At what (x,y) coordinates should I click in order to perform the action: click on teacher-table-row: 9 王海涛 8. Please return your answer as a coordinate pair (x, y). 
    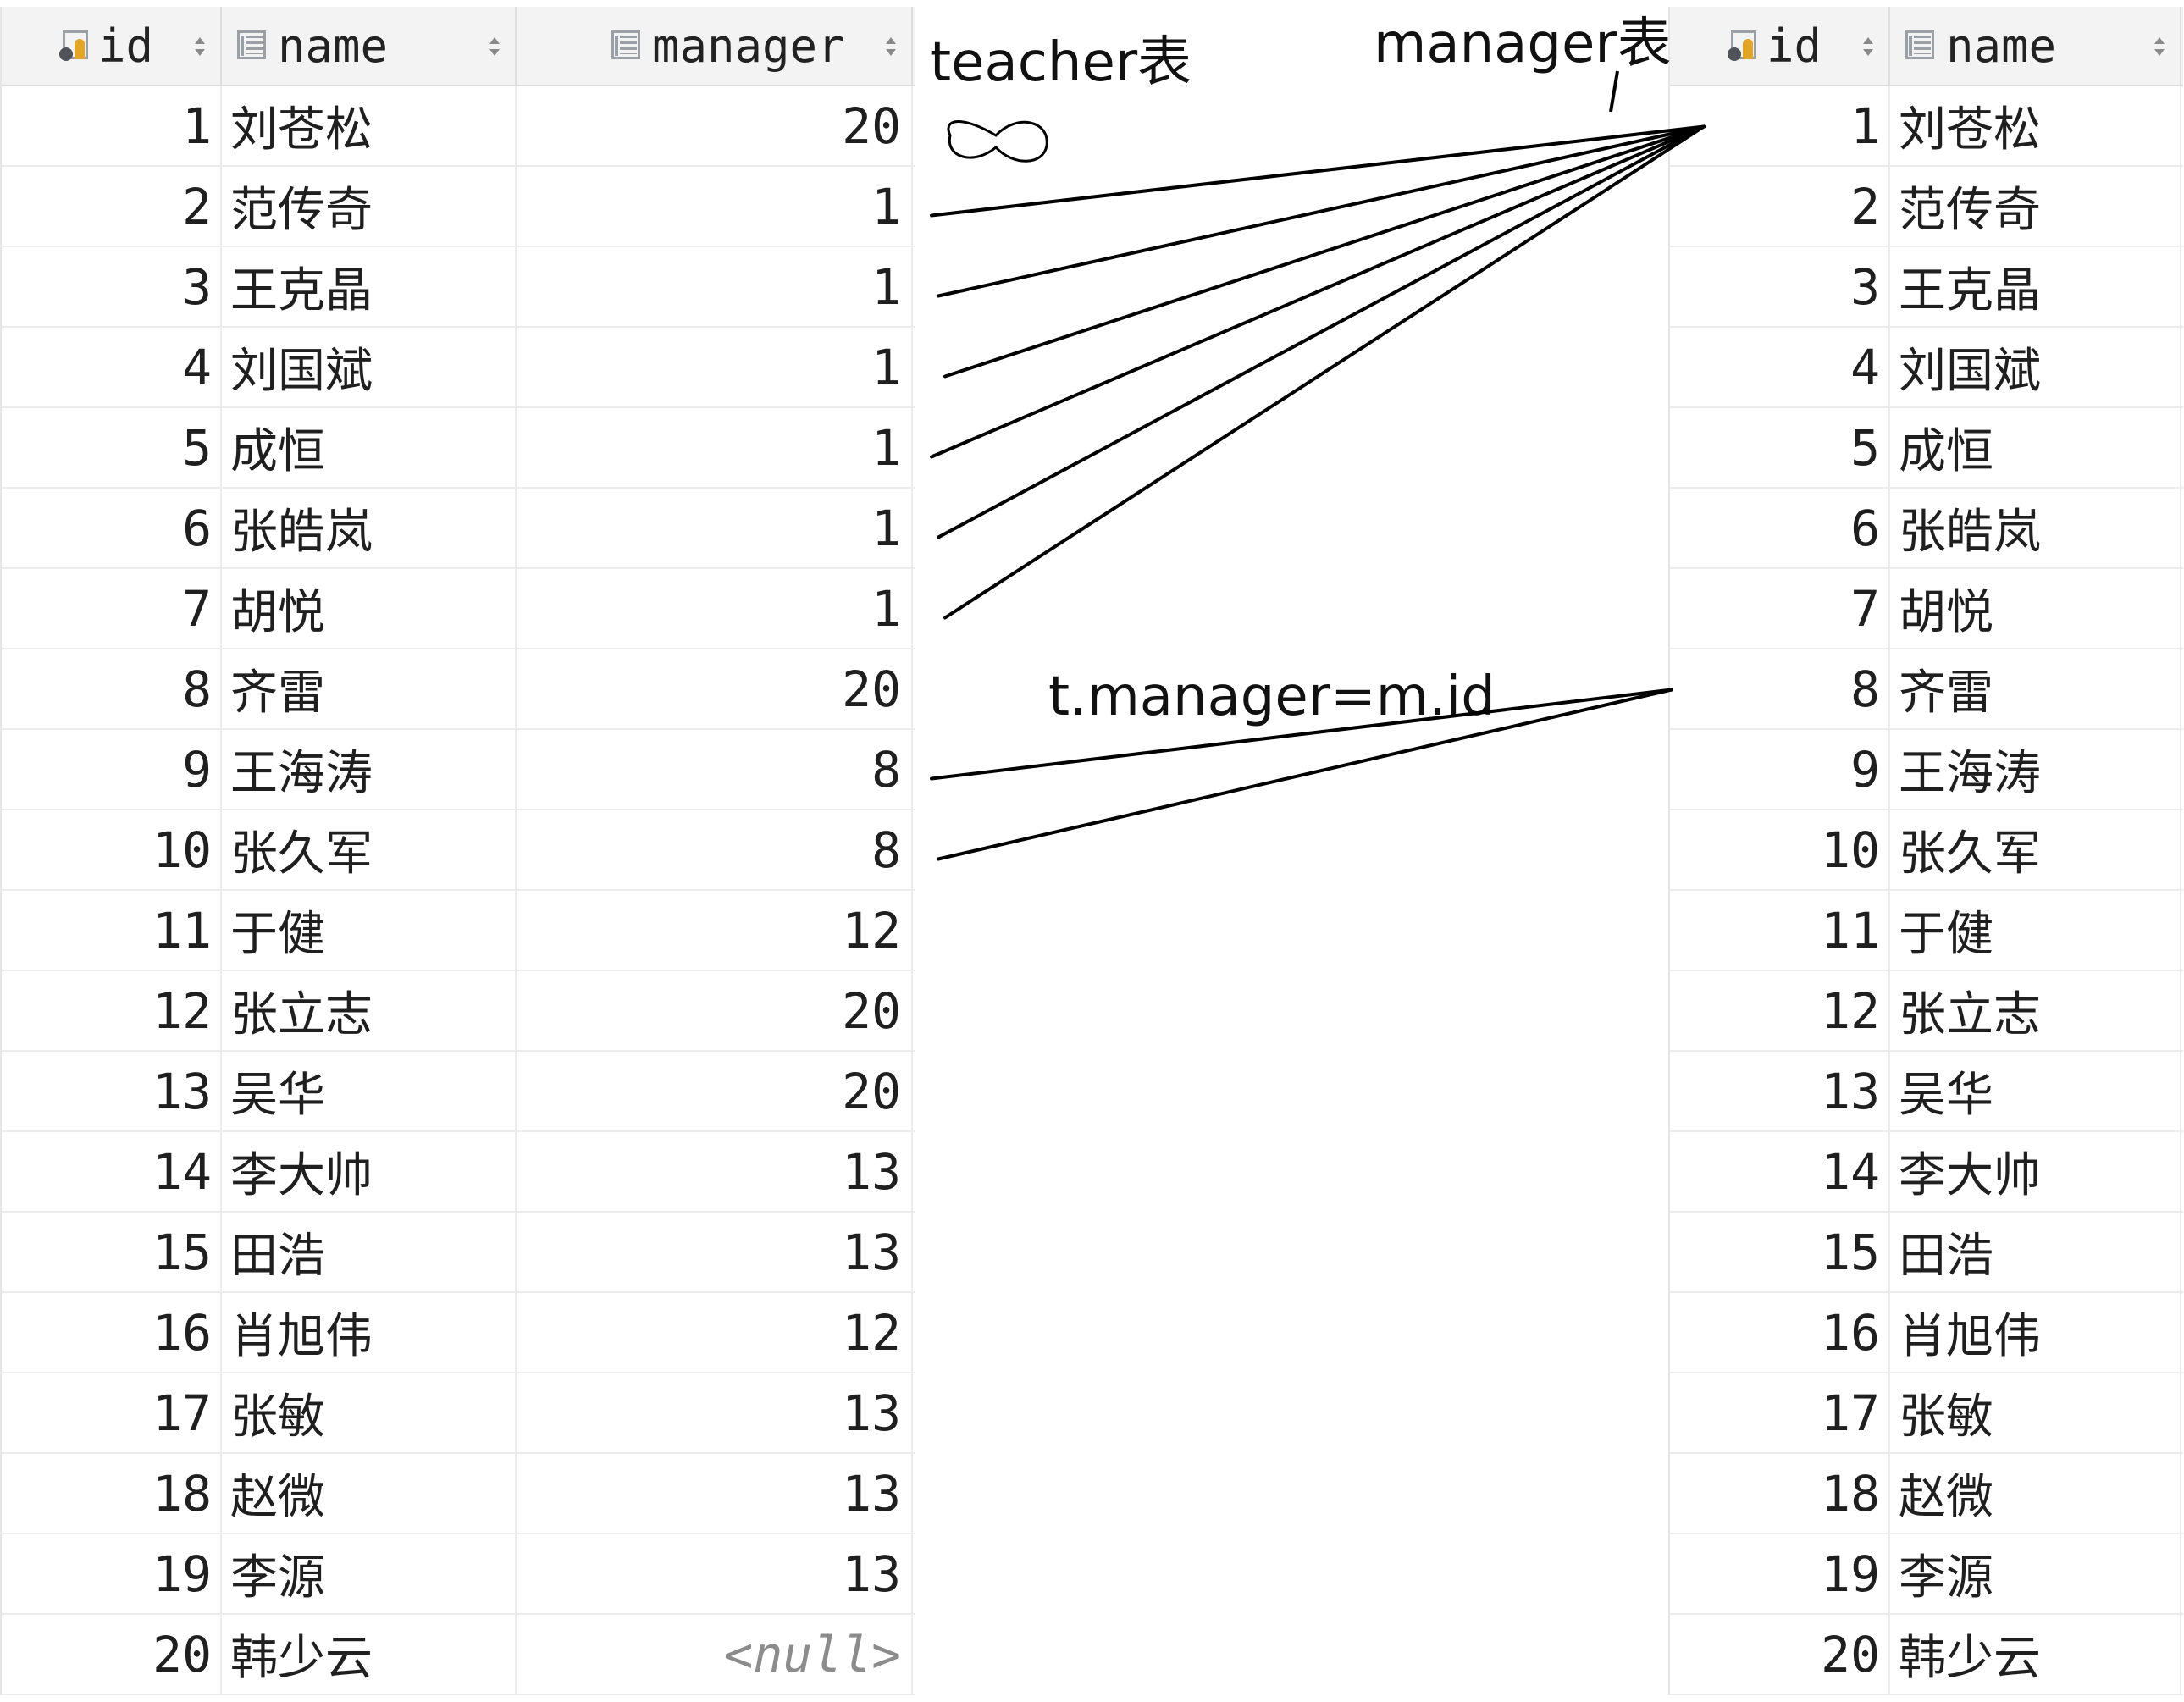
    Looking at the image, I should click on (458, 770).